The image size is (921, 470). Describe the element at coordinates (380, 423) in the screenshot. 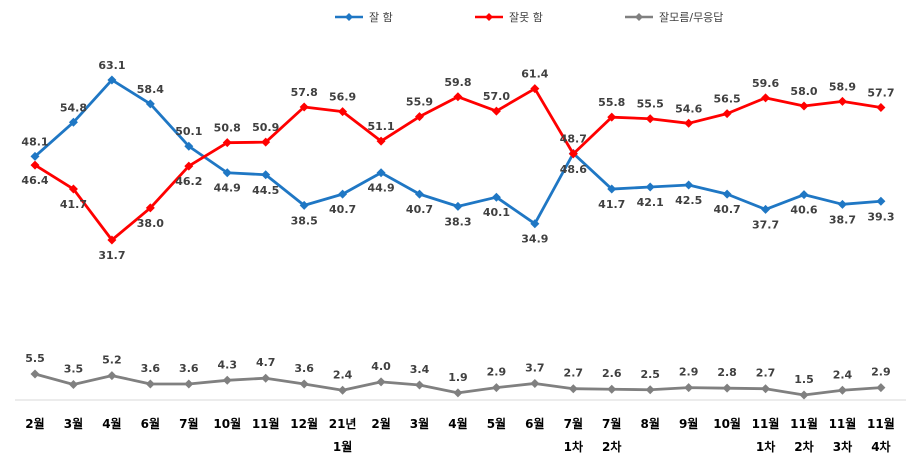

I see `category-label-9-0: 2월` at that location.